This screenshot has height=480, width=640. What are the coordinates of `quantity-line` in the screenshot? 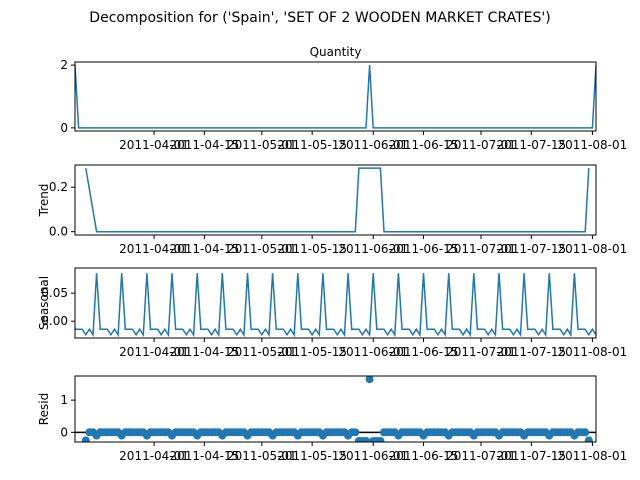 It's located at (335, 97).